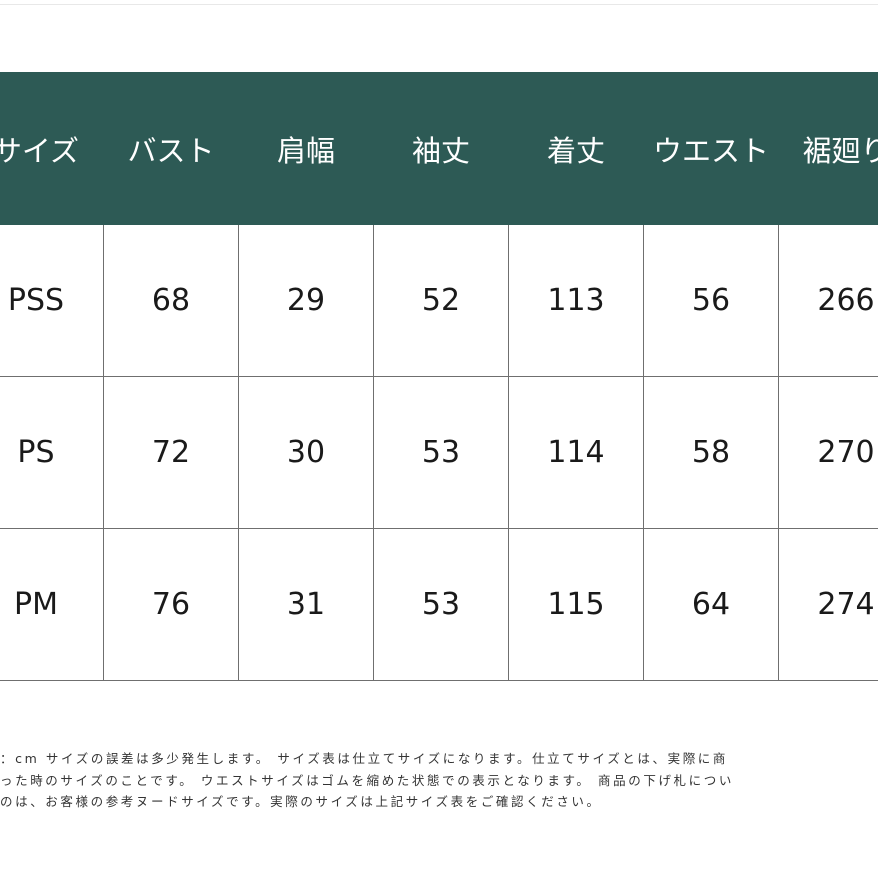 The image size is (878, 878). What do you see at coordinates (711, 604) in the screenshot?
I see `cell-waist: 64` at bounding box center [711, 604].